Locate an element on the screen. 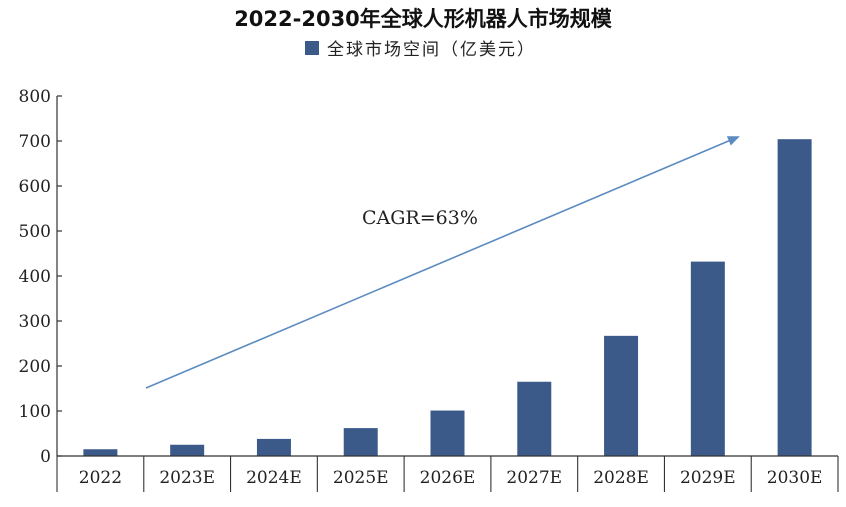  x-tick-label: 2023E is located at coordinates (187, 478).